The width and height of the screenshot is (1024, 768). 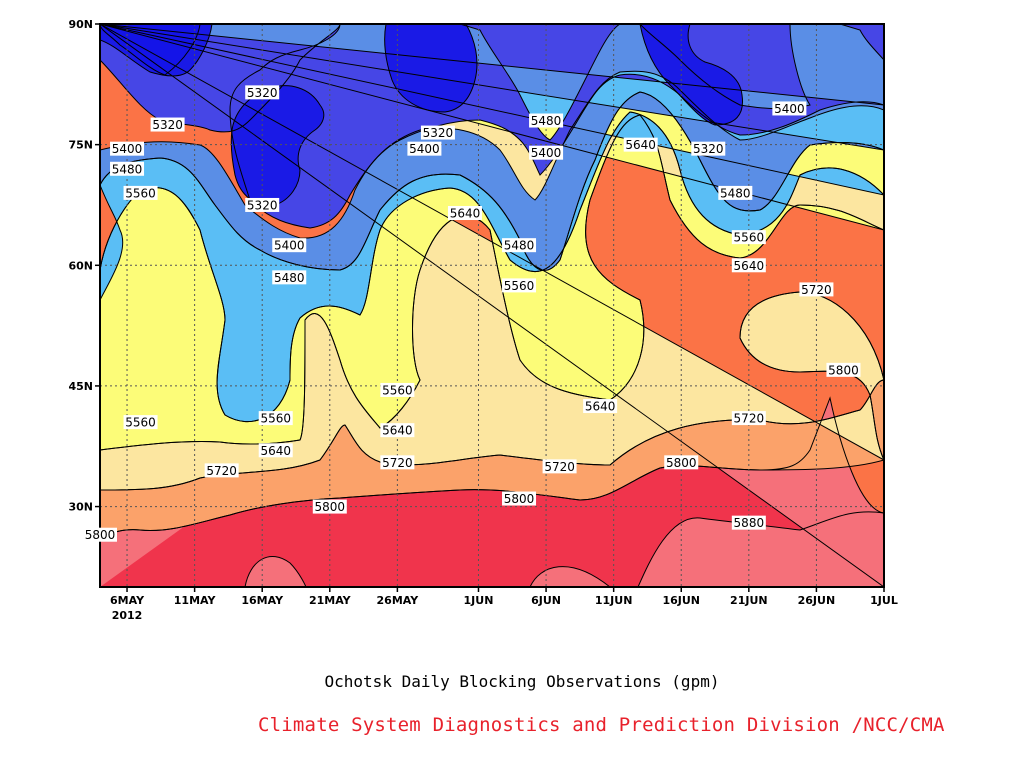 What do you see at coordinates (817, 600) in the screenshot?
I see `x-tick-label: 26JUN` at bounding box center [817, 600].